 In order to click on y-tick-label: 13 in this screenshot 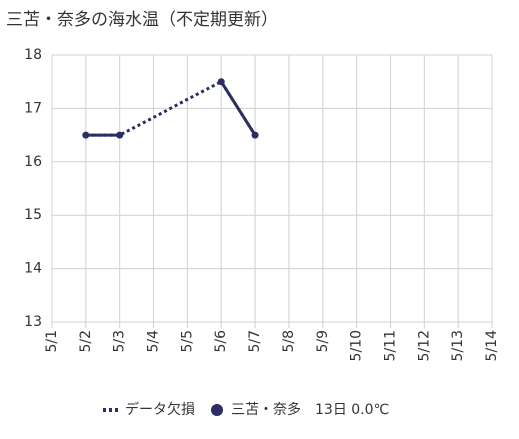, I will do `click(33, 322)`.